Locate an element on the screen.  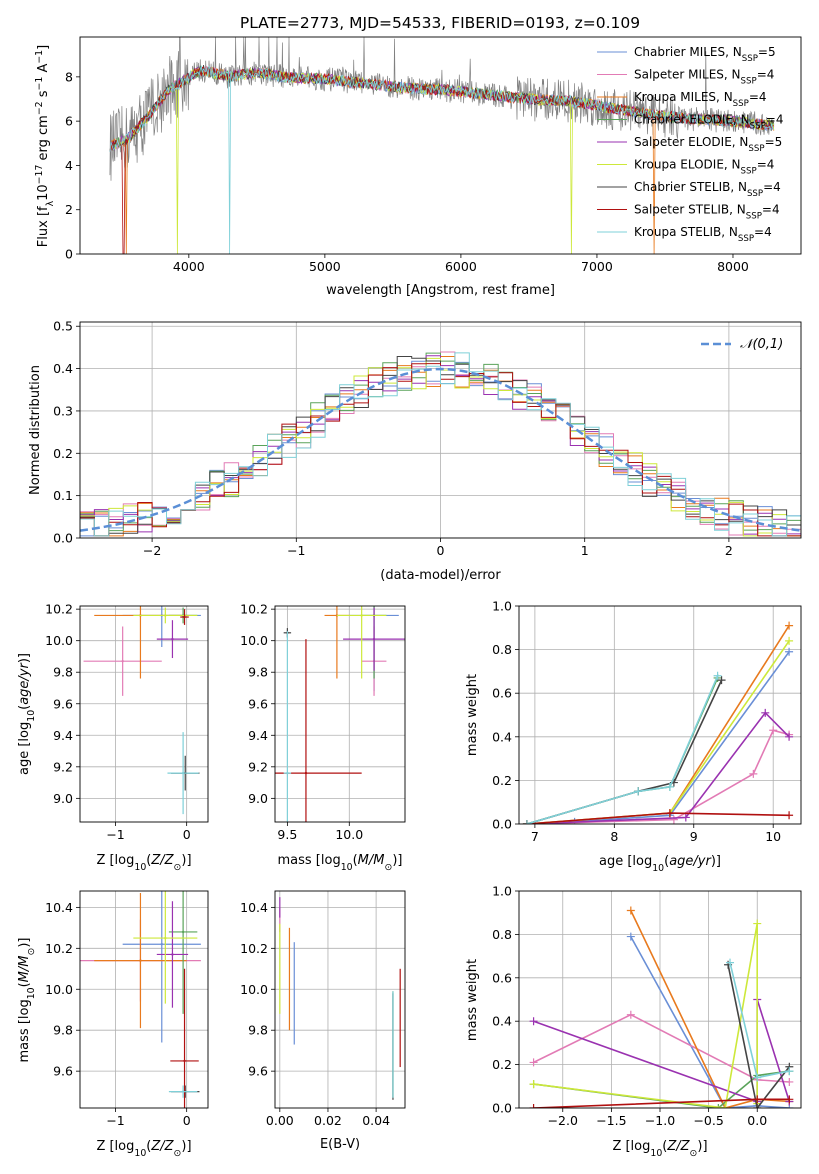
x-tick-label: −2.0 is located at coordinates (563, 1120).